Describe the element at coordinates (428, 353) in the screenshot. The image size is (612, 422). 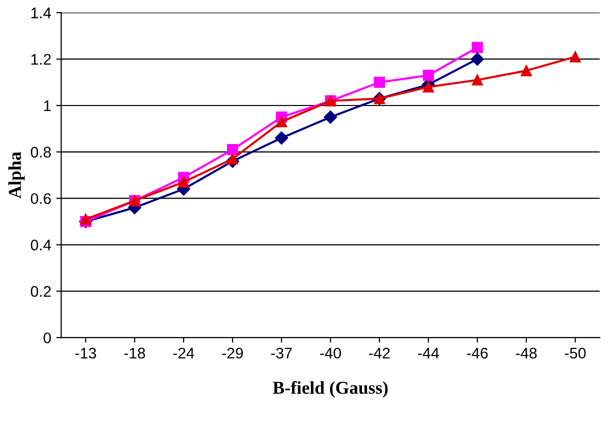
I see `x-tick-label: -44` at that location.